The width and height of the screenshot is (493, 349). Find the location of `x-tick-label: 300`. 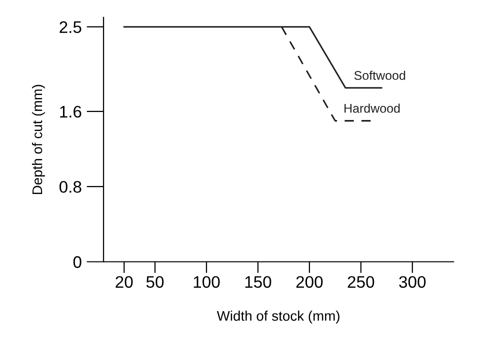

x-tick-label: 300 is located at coordinates (412, 282).